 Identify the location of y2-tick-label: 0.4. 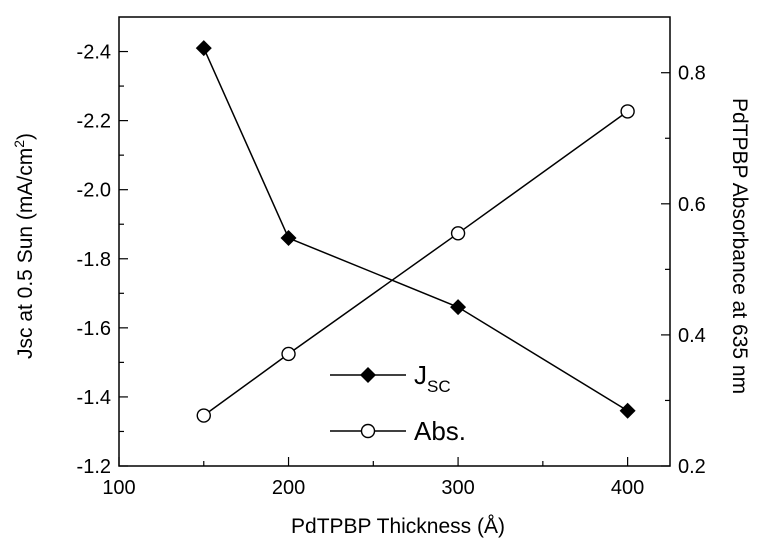
(692, 336).